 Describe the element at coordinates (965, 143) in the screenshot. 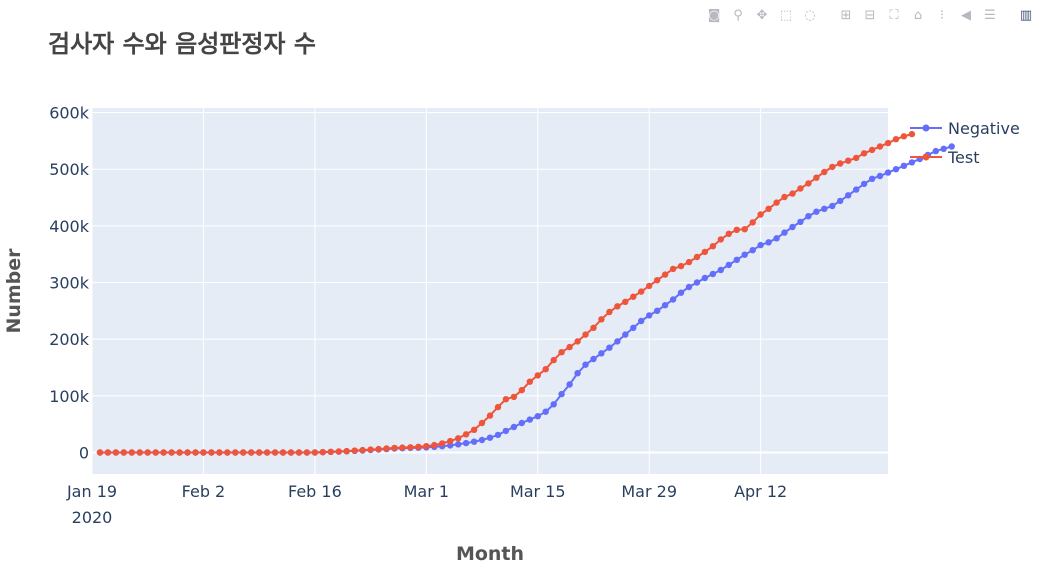

I see `legend: Negative Test` at that location.